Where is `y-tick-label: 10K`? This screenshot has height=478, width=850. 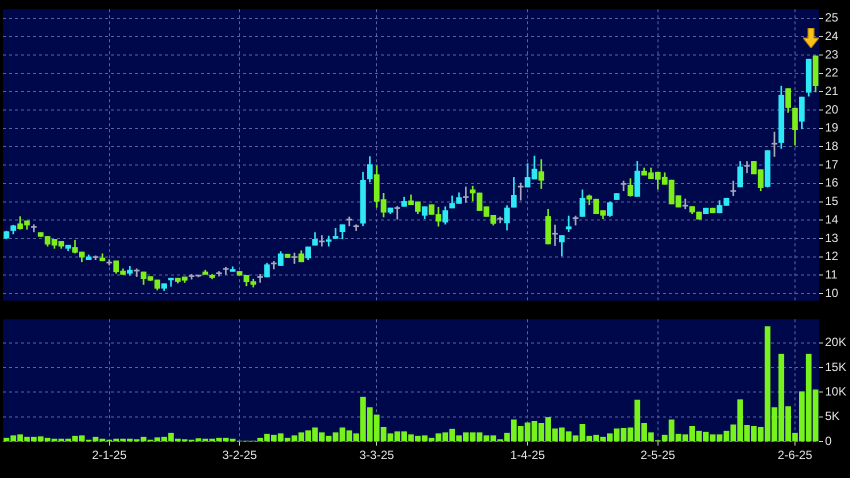 y-tick-label: 10K is located at coordinates (835, 391).